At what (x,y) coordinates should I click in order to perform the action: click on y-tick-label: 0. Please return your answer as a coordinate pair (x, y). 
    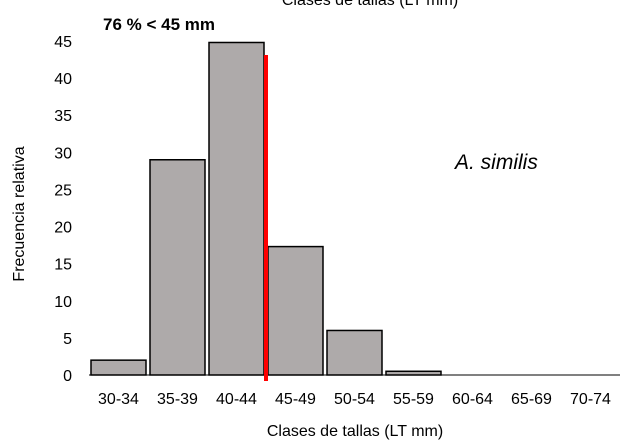
    Looking at the image, I should click on (67, 376).